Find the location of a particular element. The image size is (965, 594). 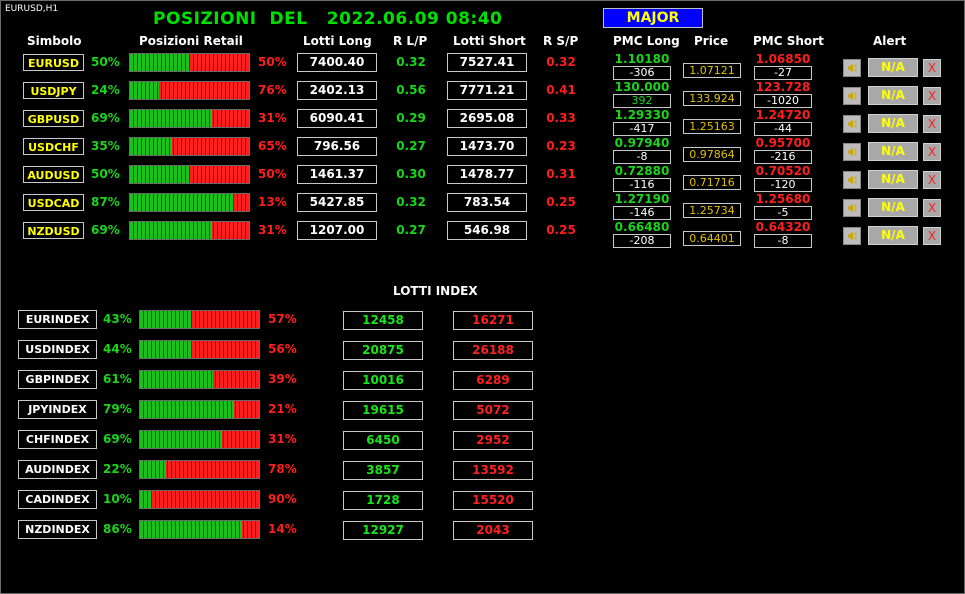

index-lots-short: 5072 is located at coordinates (493, 410).